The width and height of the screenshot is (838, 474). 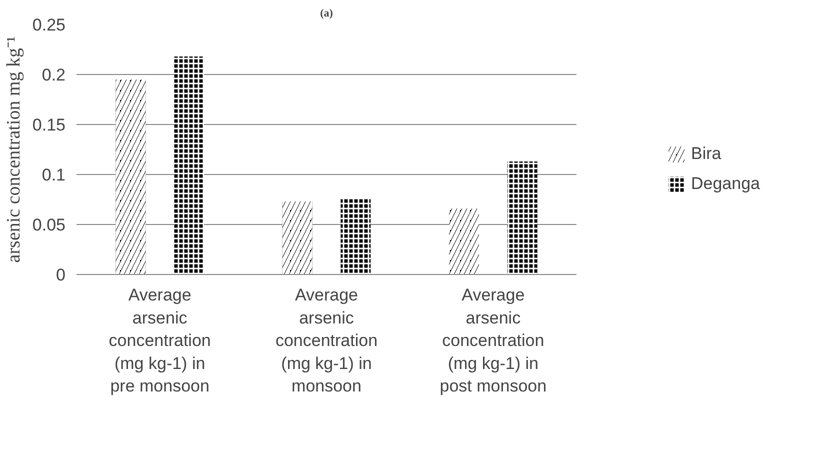 What do you see at coordinates (49, 125) in the screenshot?
I see `y-tick-label: 0.15` at bounding box center [49, 125].